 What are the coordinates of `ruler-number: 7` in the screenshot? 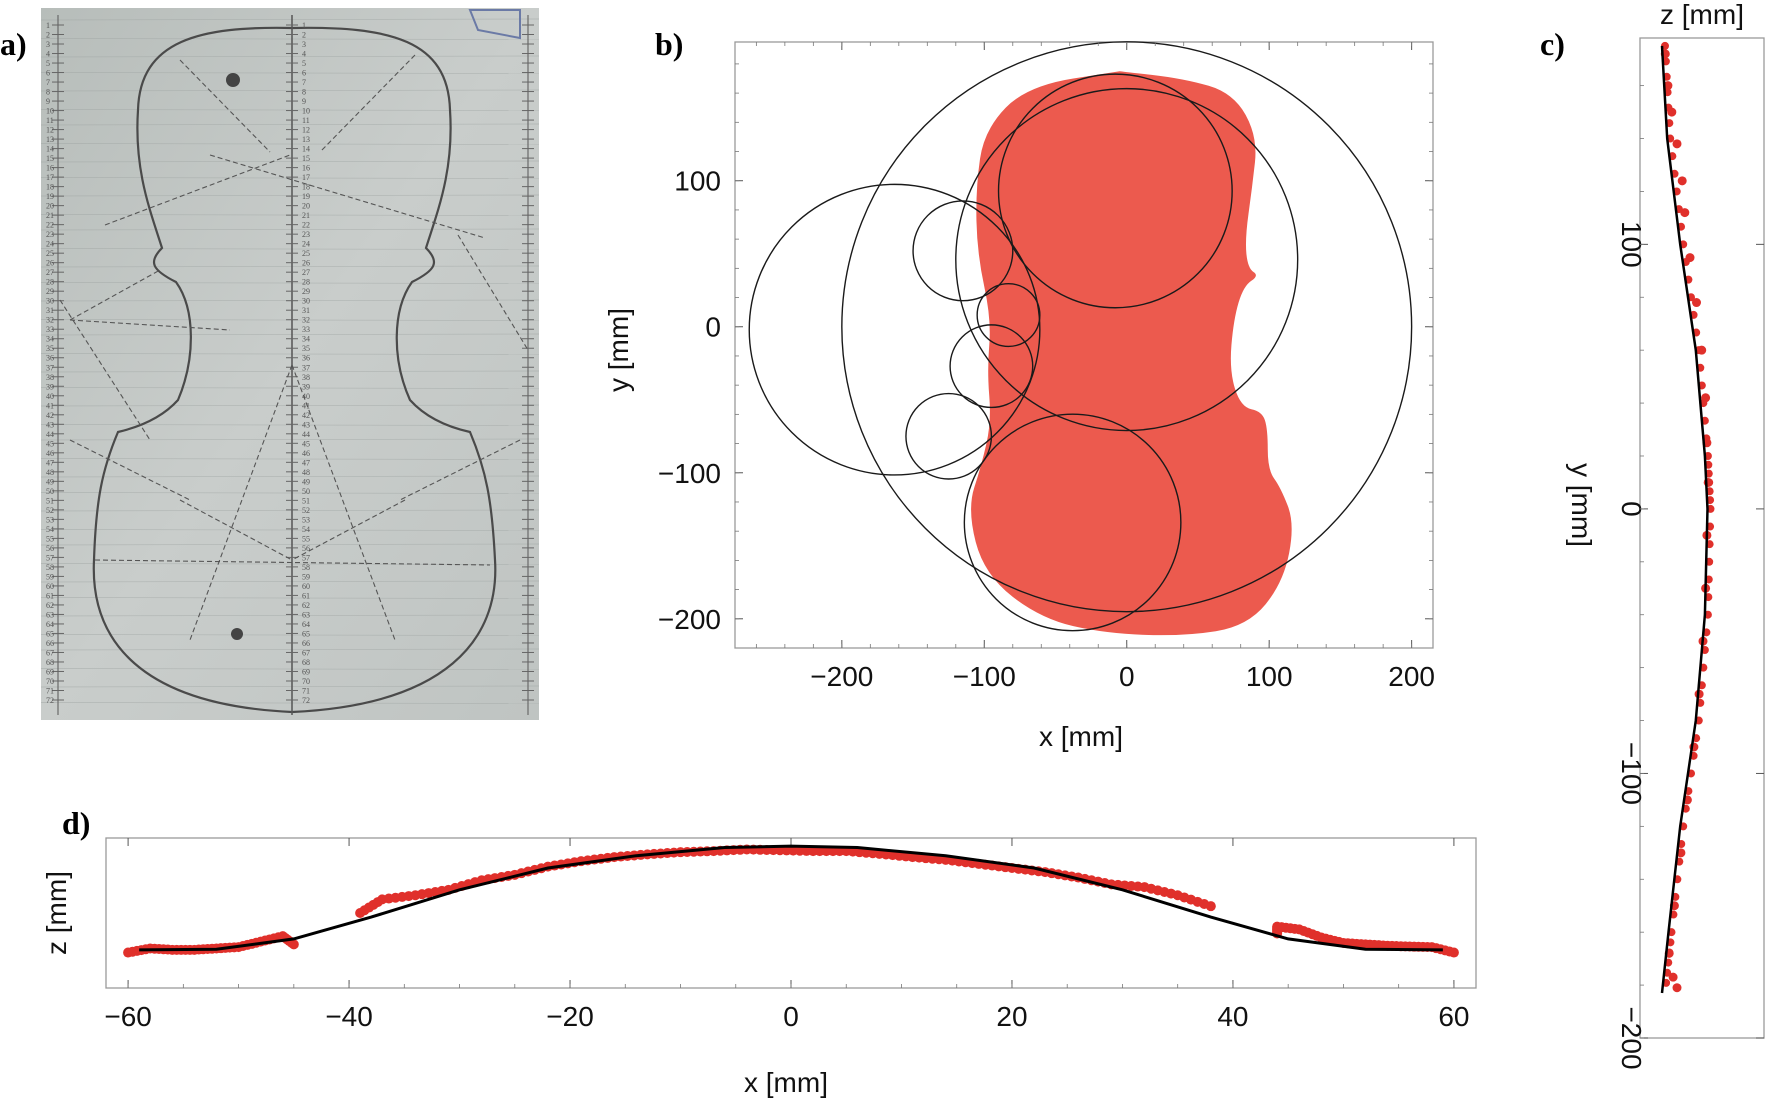 It's located at (304, 82).